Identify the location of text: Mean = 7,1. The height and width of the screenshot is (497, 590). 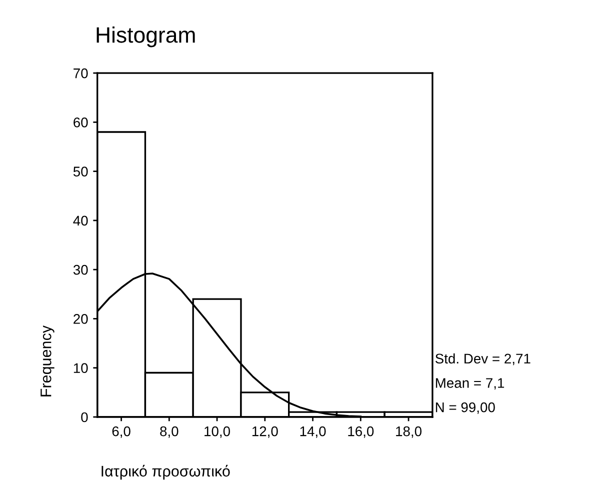
(470, 384).